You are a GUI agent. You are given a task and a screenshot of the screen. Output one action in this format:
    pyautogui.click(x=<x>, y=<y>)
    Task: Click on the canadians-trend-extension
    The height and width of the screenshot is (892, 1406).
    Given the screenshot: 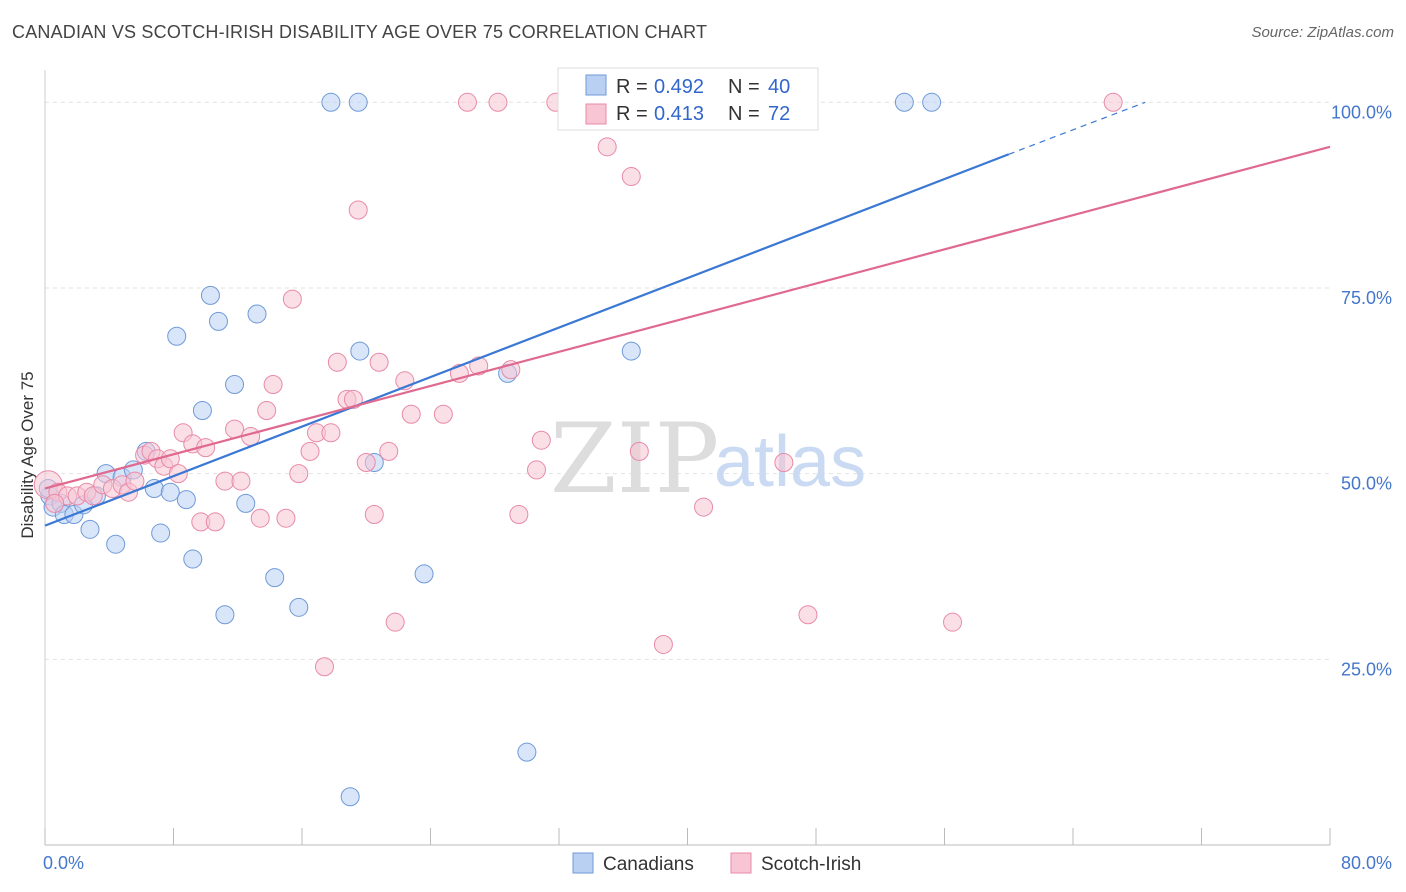 What is the action you would take?
    pyautogui.click(x=1077, y=128)
    